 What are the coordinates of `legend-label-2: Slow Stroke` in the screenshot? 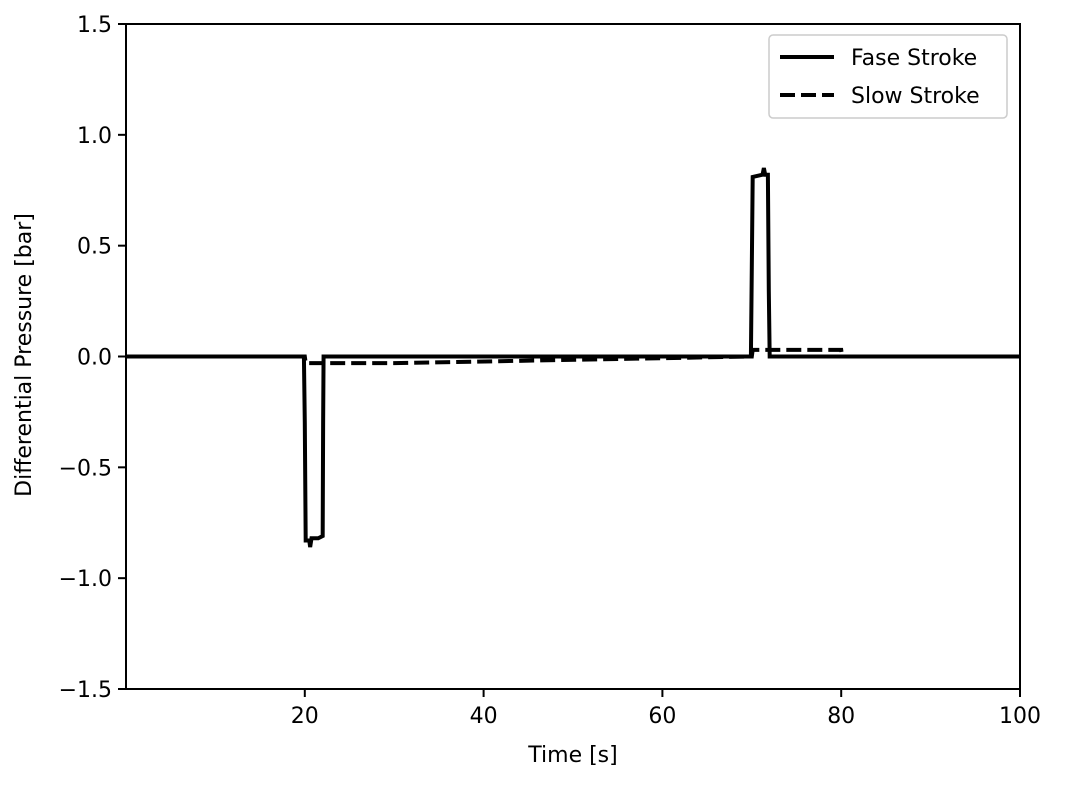 It's located at (915, 96).